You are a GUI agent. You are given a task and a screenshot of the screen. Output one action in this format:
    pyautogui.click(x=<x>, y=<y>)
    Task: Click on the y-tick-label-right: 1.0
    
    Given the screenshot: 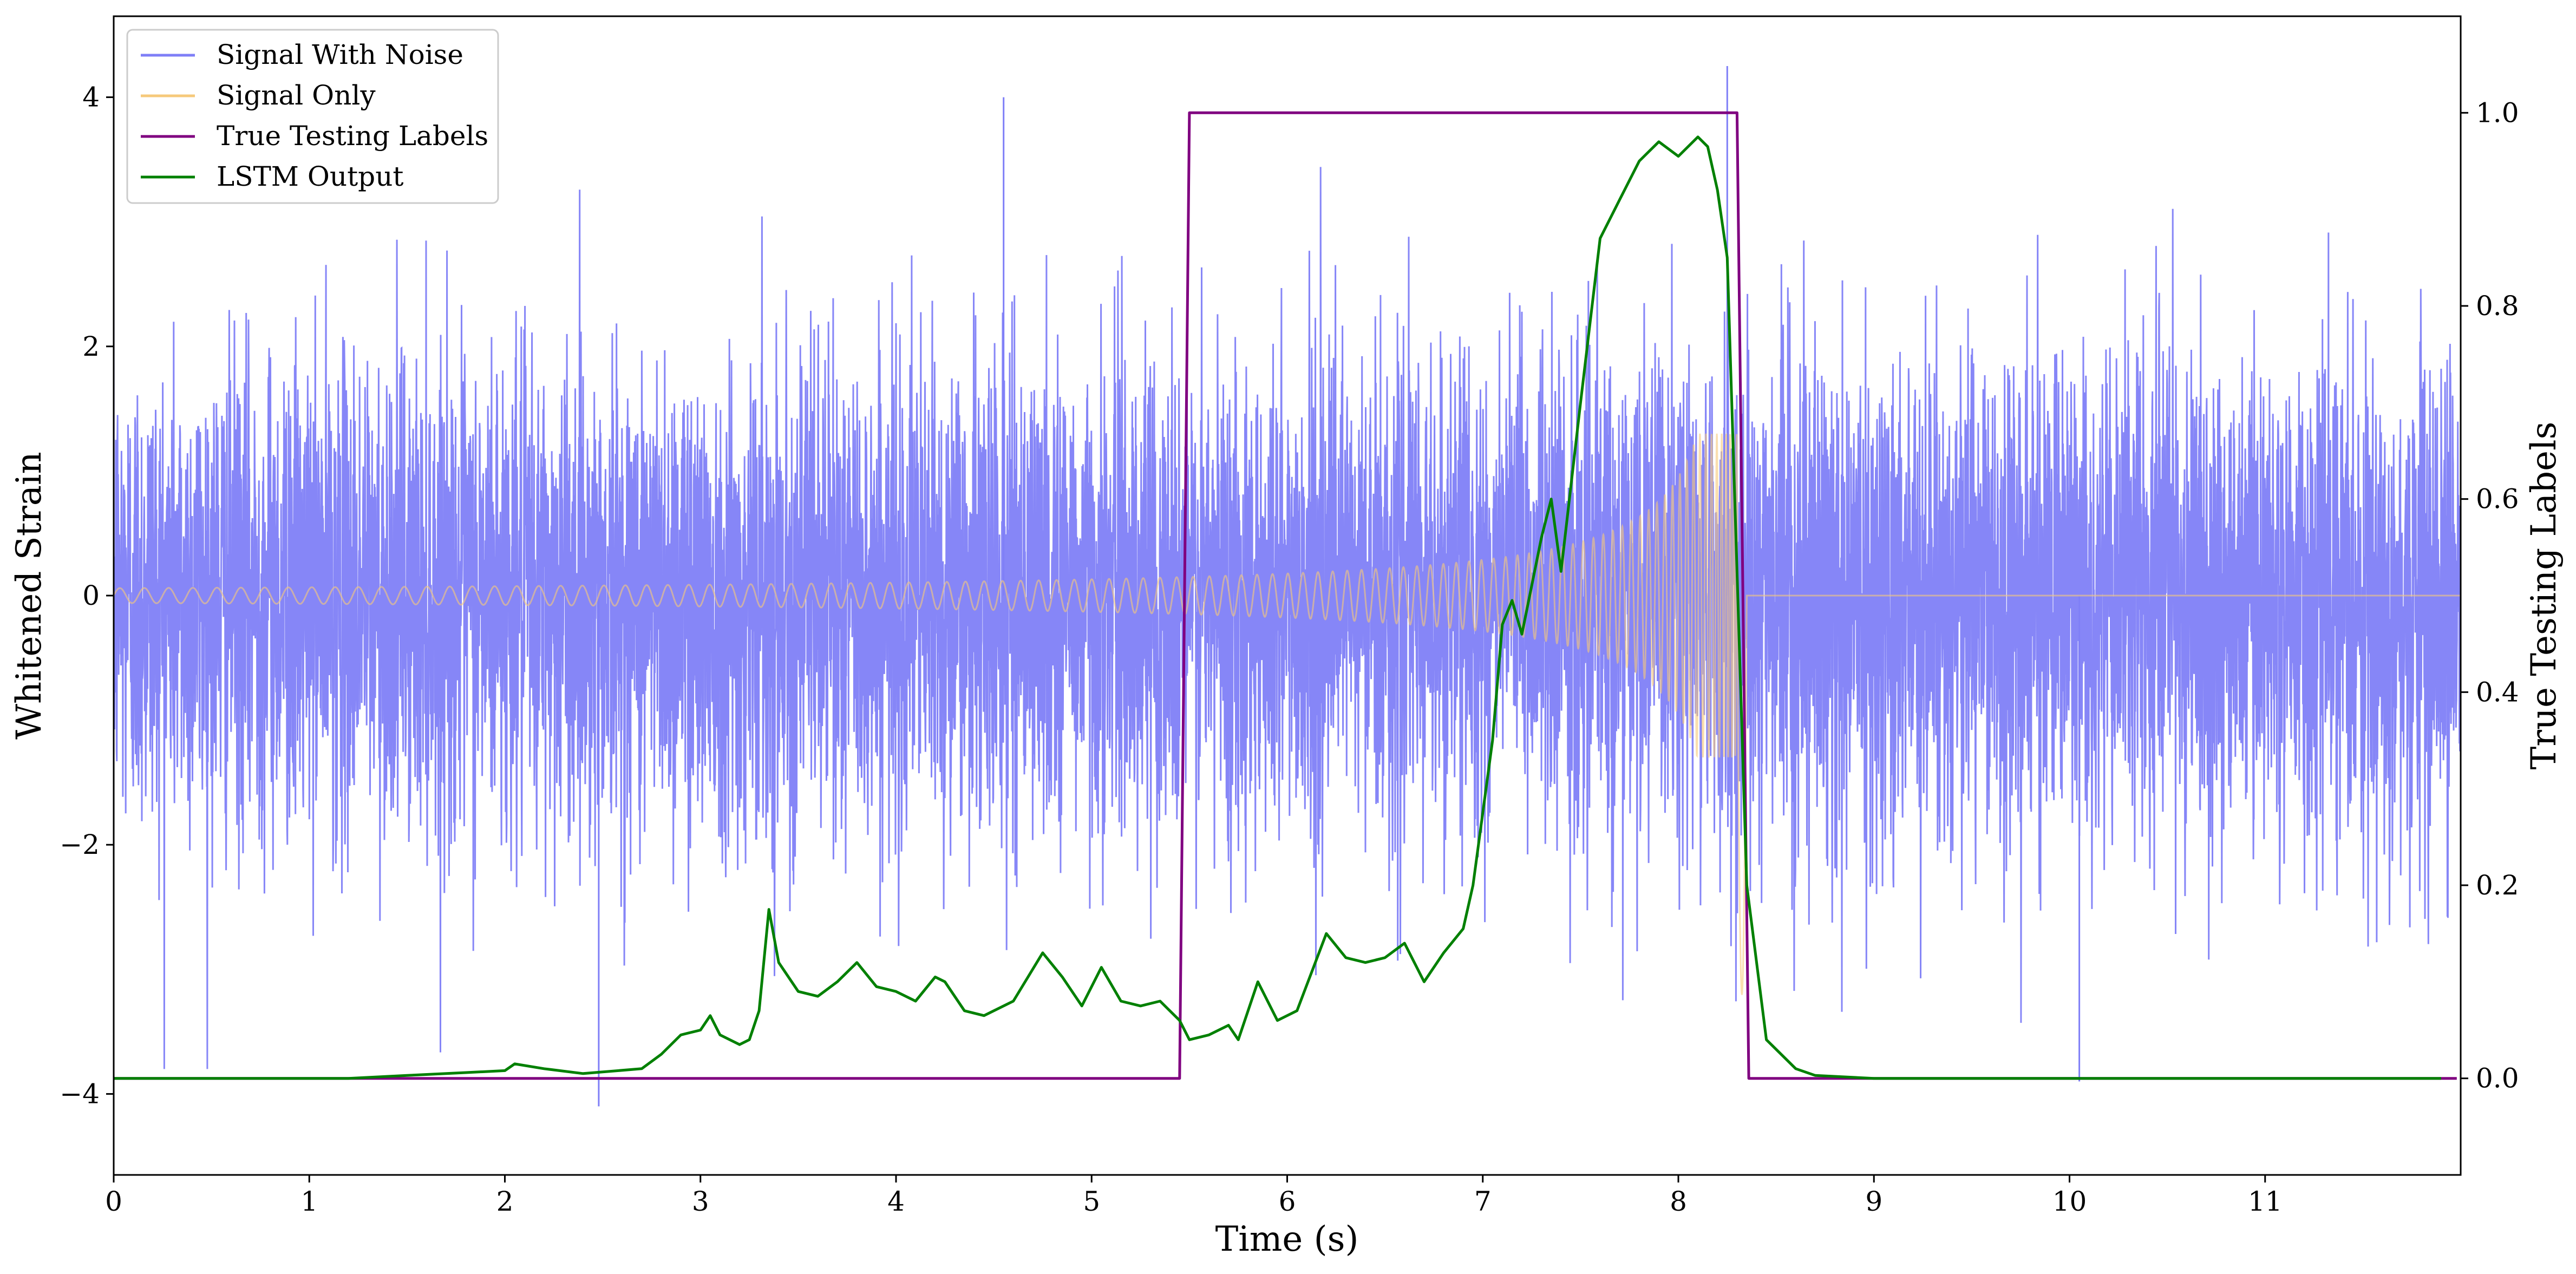 What is the action you would take?
    pyautogui.click(x=2497, y=112)
    